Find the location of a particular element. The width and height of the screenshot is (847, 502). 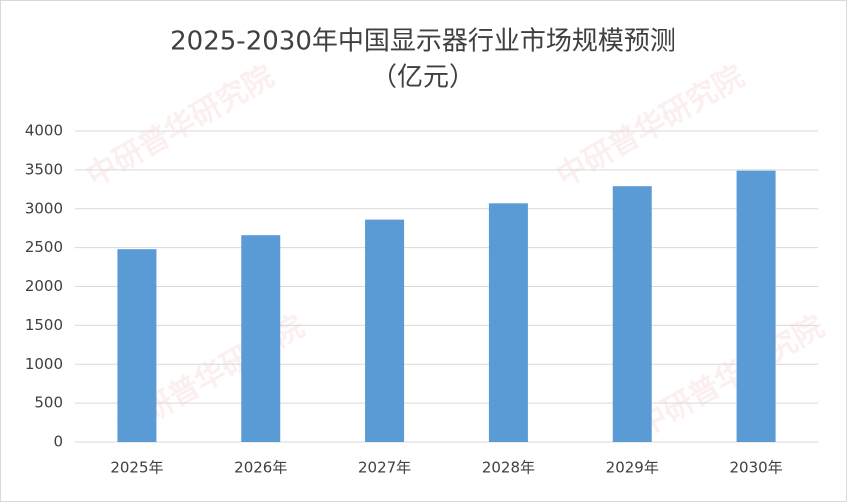

x-tick-label: 2027年 is located at coordinates (384, 468).